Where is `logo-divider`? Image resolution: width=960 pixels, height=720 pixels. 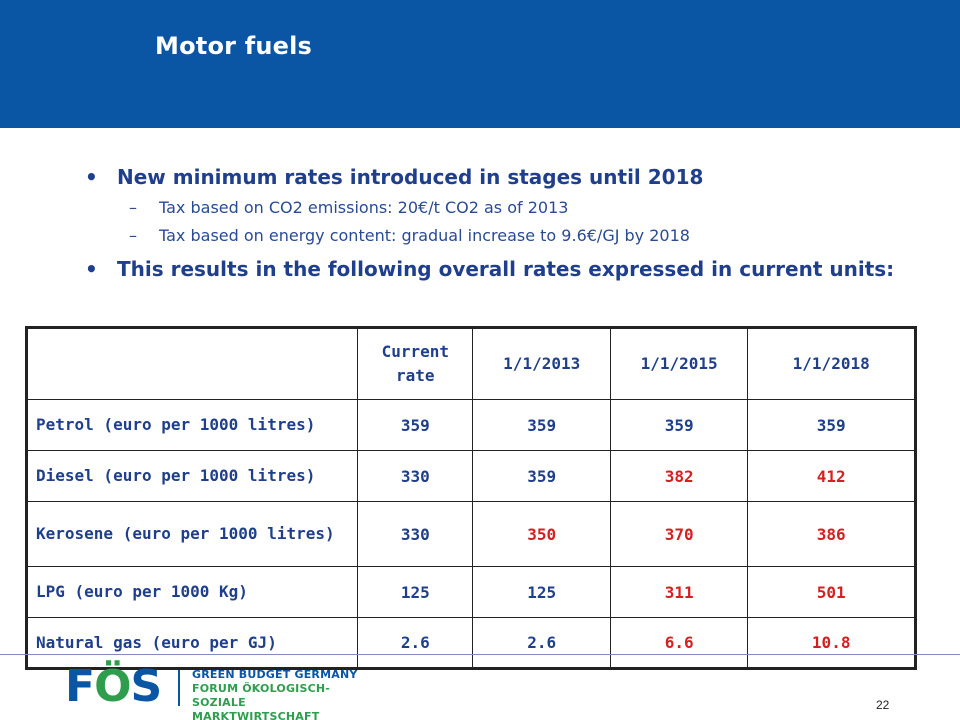 logo-divider is located at coordinates (179, 688).